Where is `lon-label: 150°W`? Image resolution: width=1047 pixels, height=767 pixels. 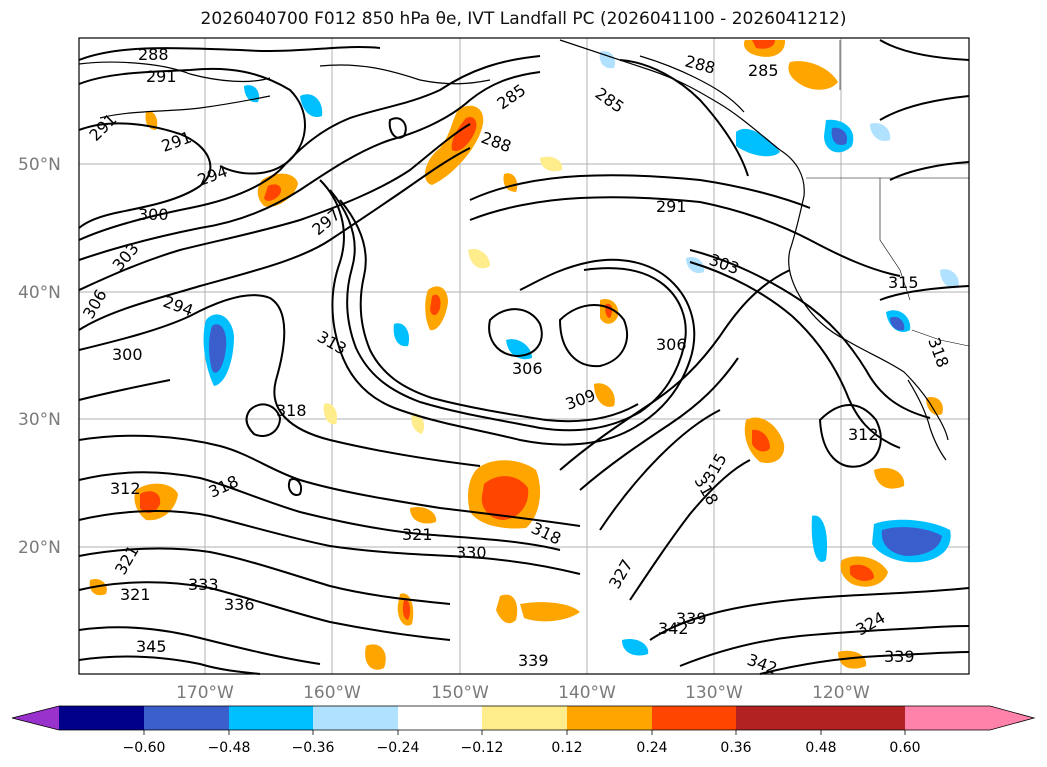
lon-label: 150°W is located at coordinates (460, 693).